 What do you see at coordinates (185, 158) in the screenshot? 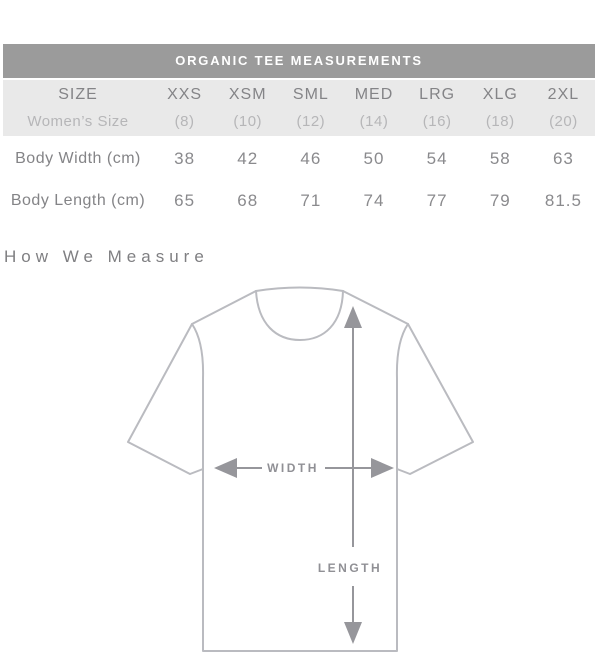
I see `body-width-value: 38` at bounding box center [185, 158].